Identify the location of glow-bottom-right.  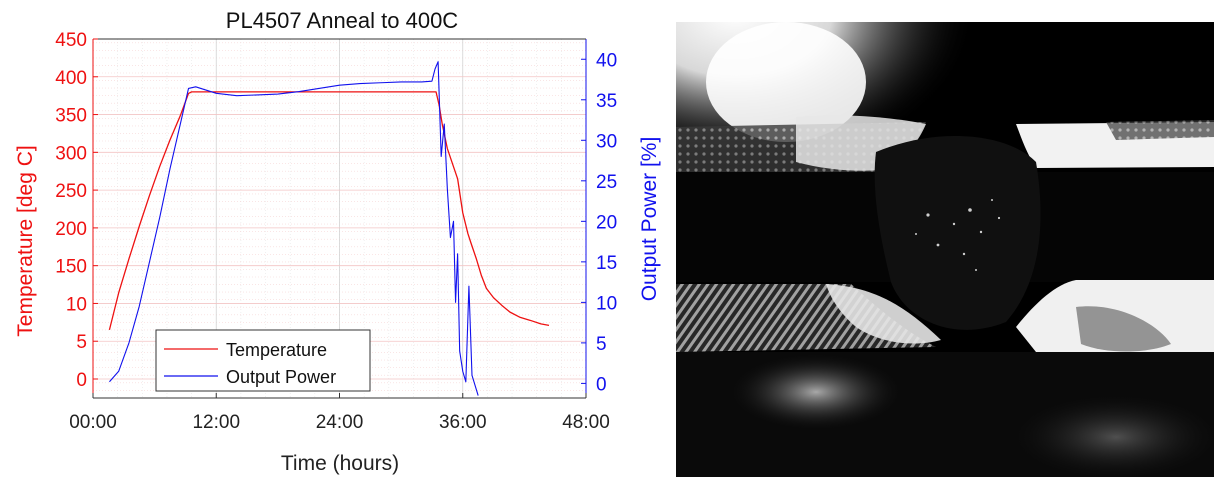
(1110, 434).